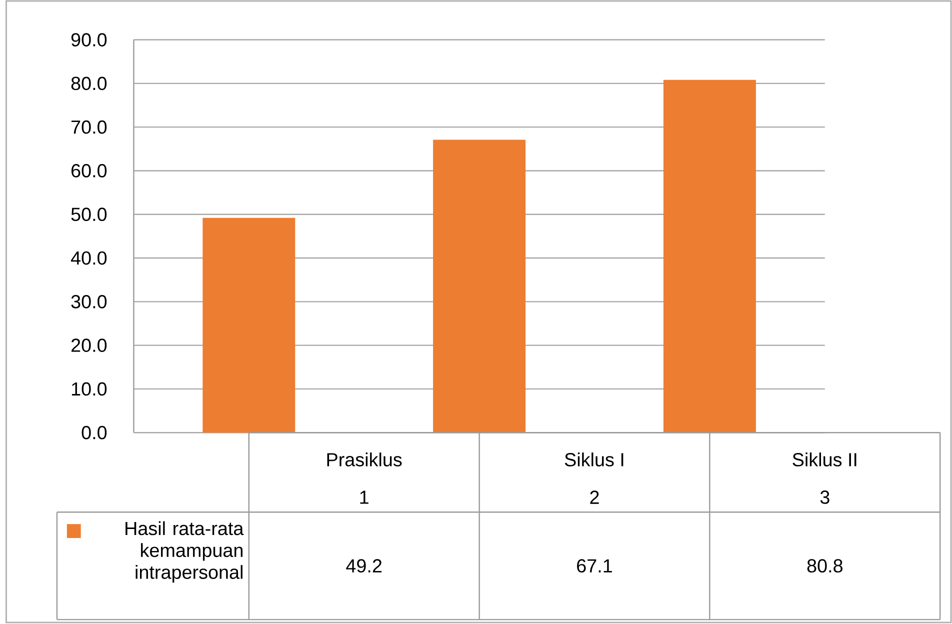 This screenshot has width=952, height=624. I want to click on y-tick-label: 80.0, so click(89, 83).